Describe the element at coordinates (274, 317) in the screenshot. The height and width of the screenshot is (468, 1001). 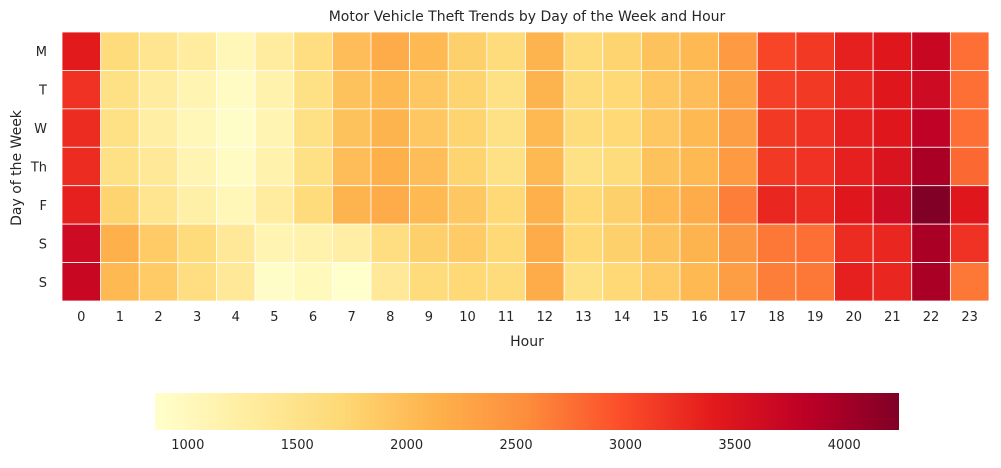
I see `x-tick-label: 5` at that location.